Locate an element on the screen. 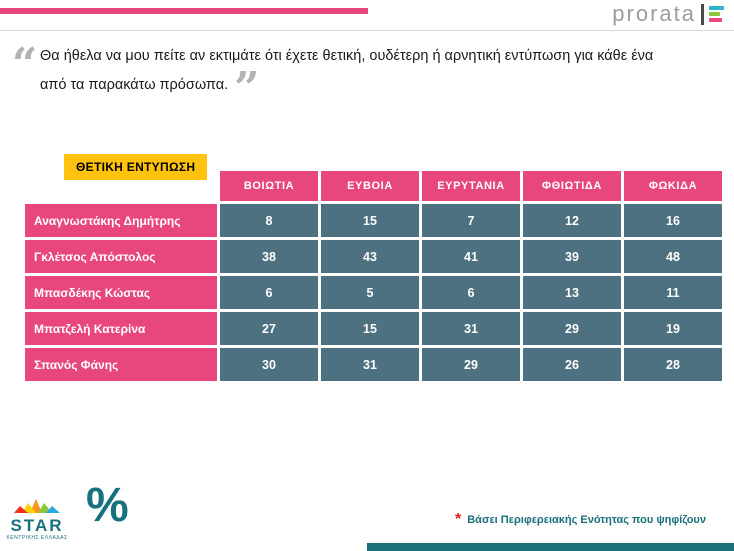 The height and width of the screenshot is (551, 734). table-cell: 16 is located at coordinates (673, 220).